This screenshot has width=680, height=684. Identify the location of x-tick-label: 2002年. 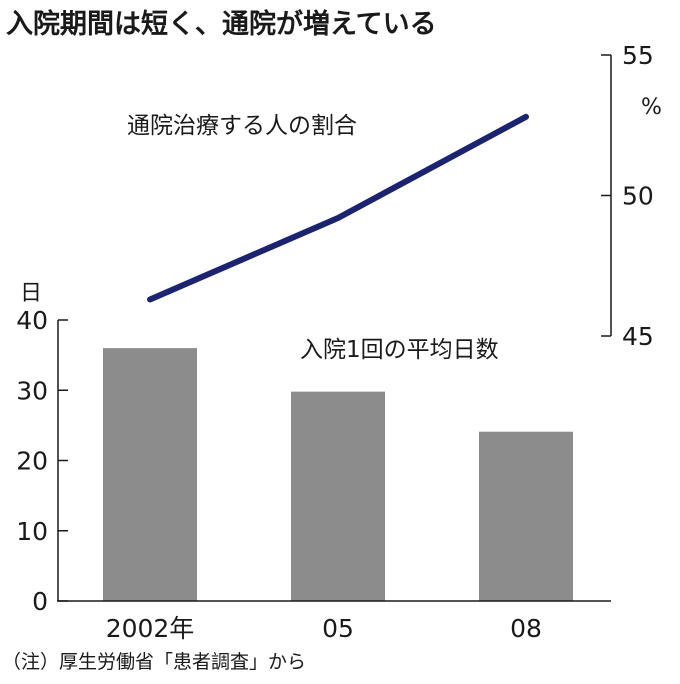
(150, 628).